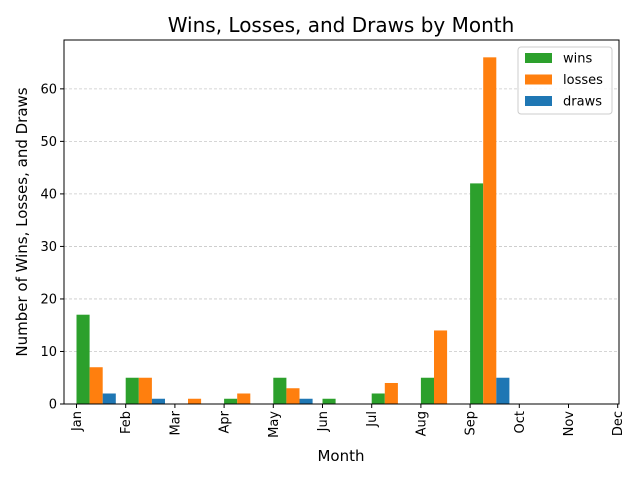 This screenshot has width=640, height=480. I want to click on x-tick-label: Jan, so click(77, 421).